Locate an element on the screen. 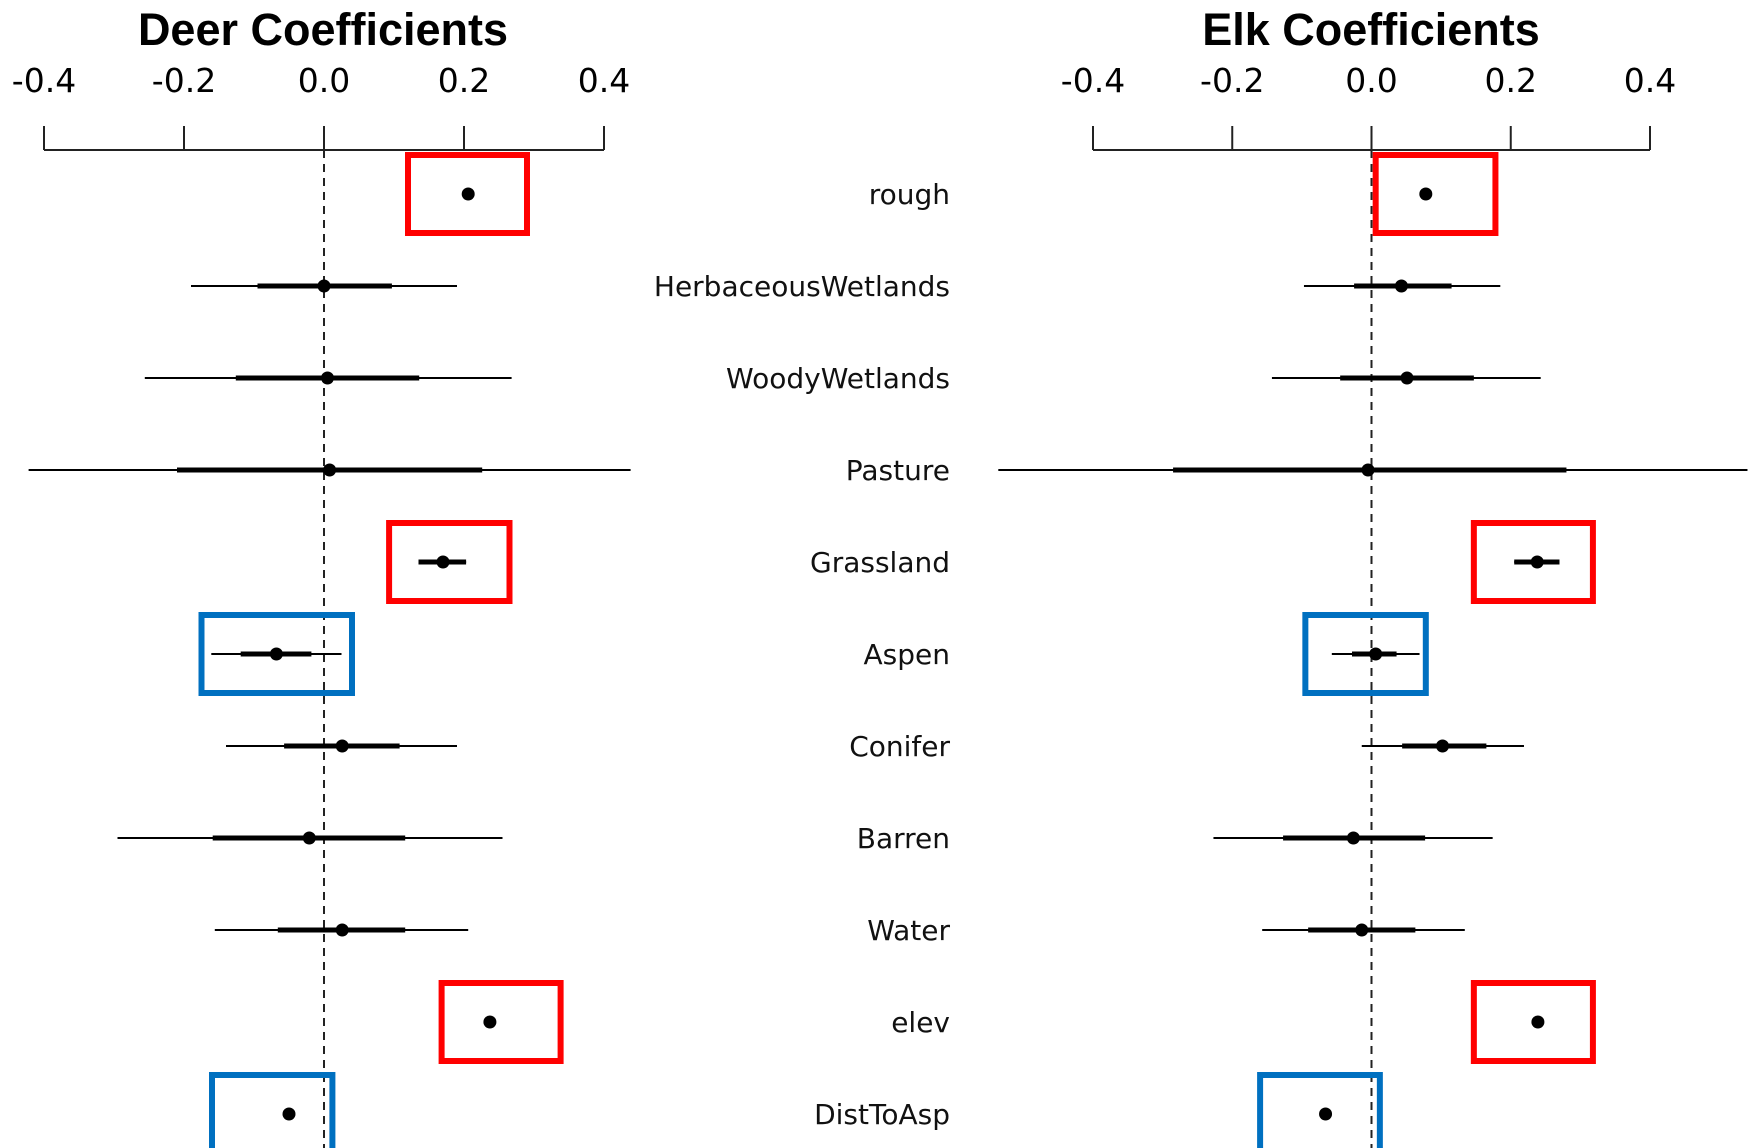 The width and height of the screenshot is (1748, 1148). elk-tick-label: 0.2 is located at coordinates (1511, 80).